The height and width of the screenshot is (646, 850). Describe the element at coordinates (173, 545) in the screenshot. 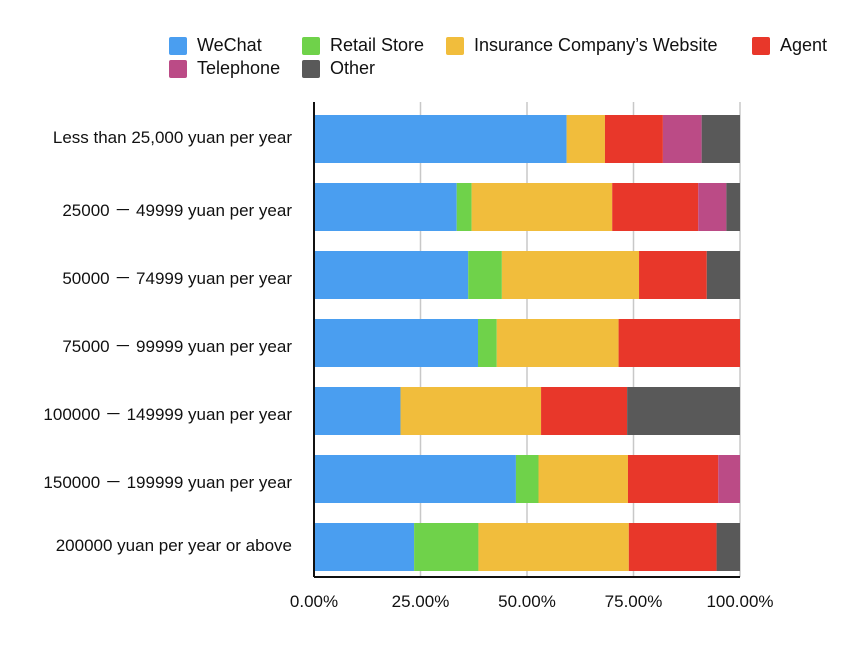

I see `category-label: 200000 yuan per year or above` at that location.